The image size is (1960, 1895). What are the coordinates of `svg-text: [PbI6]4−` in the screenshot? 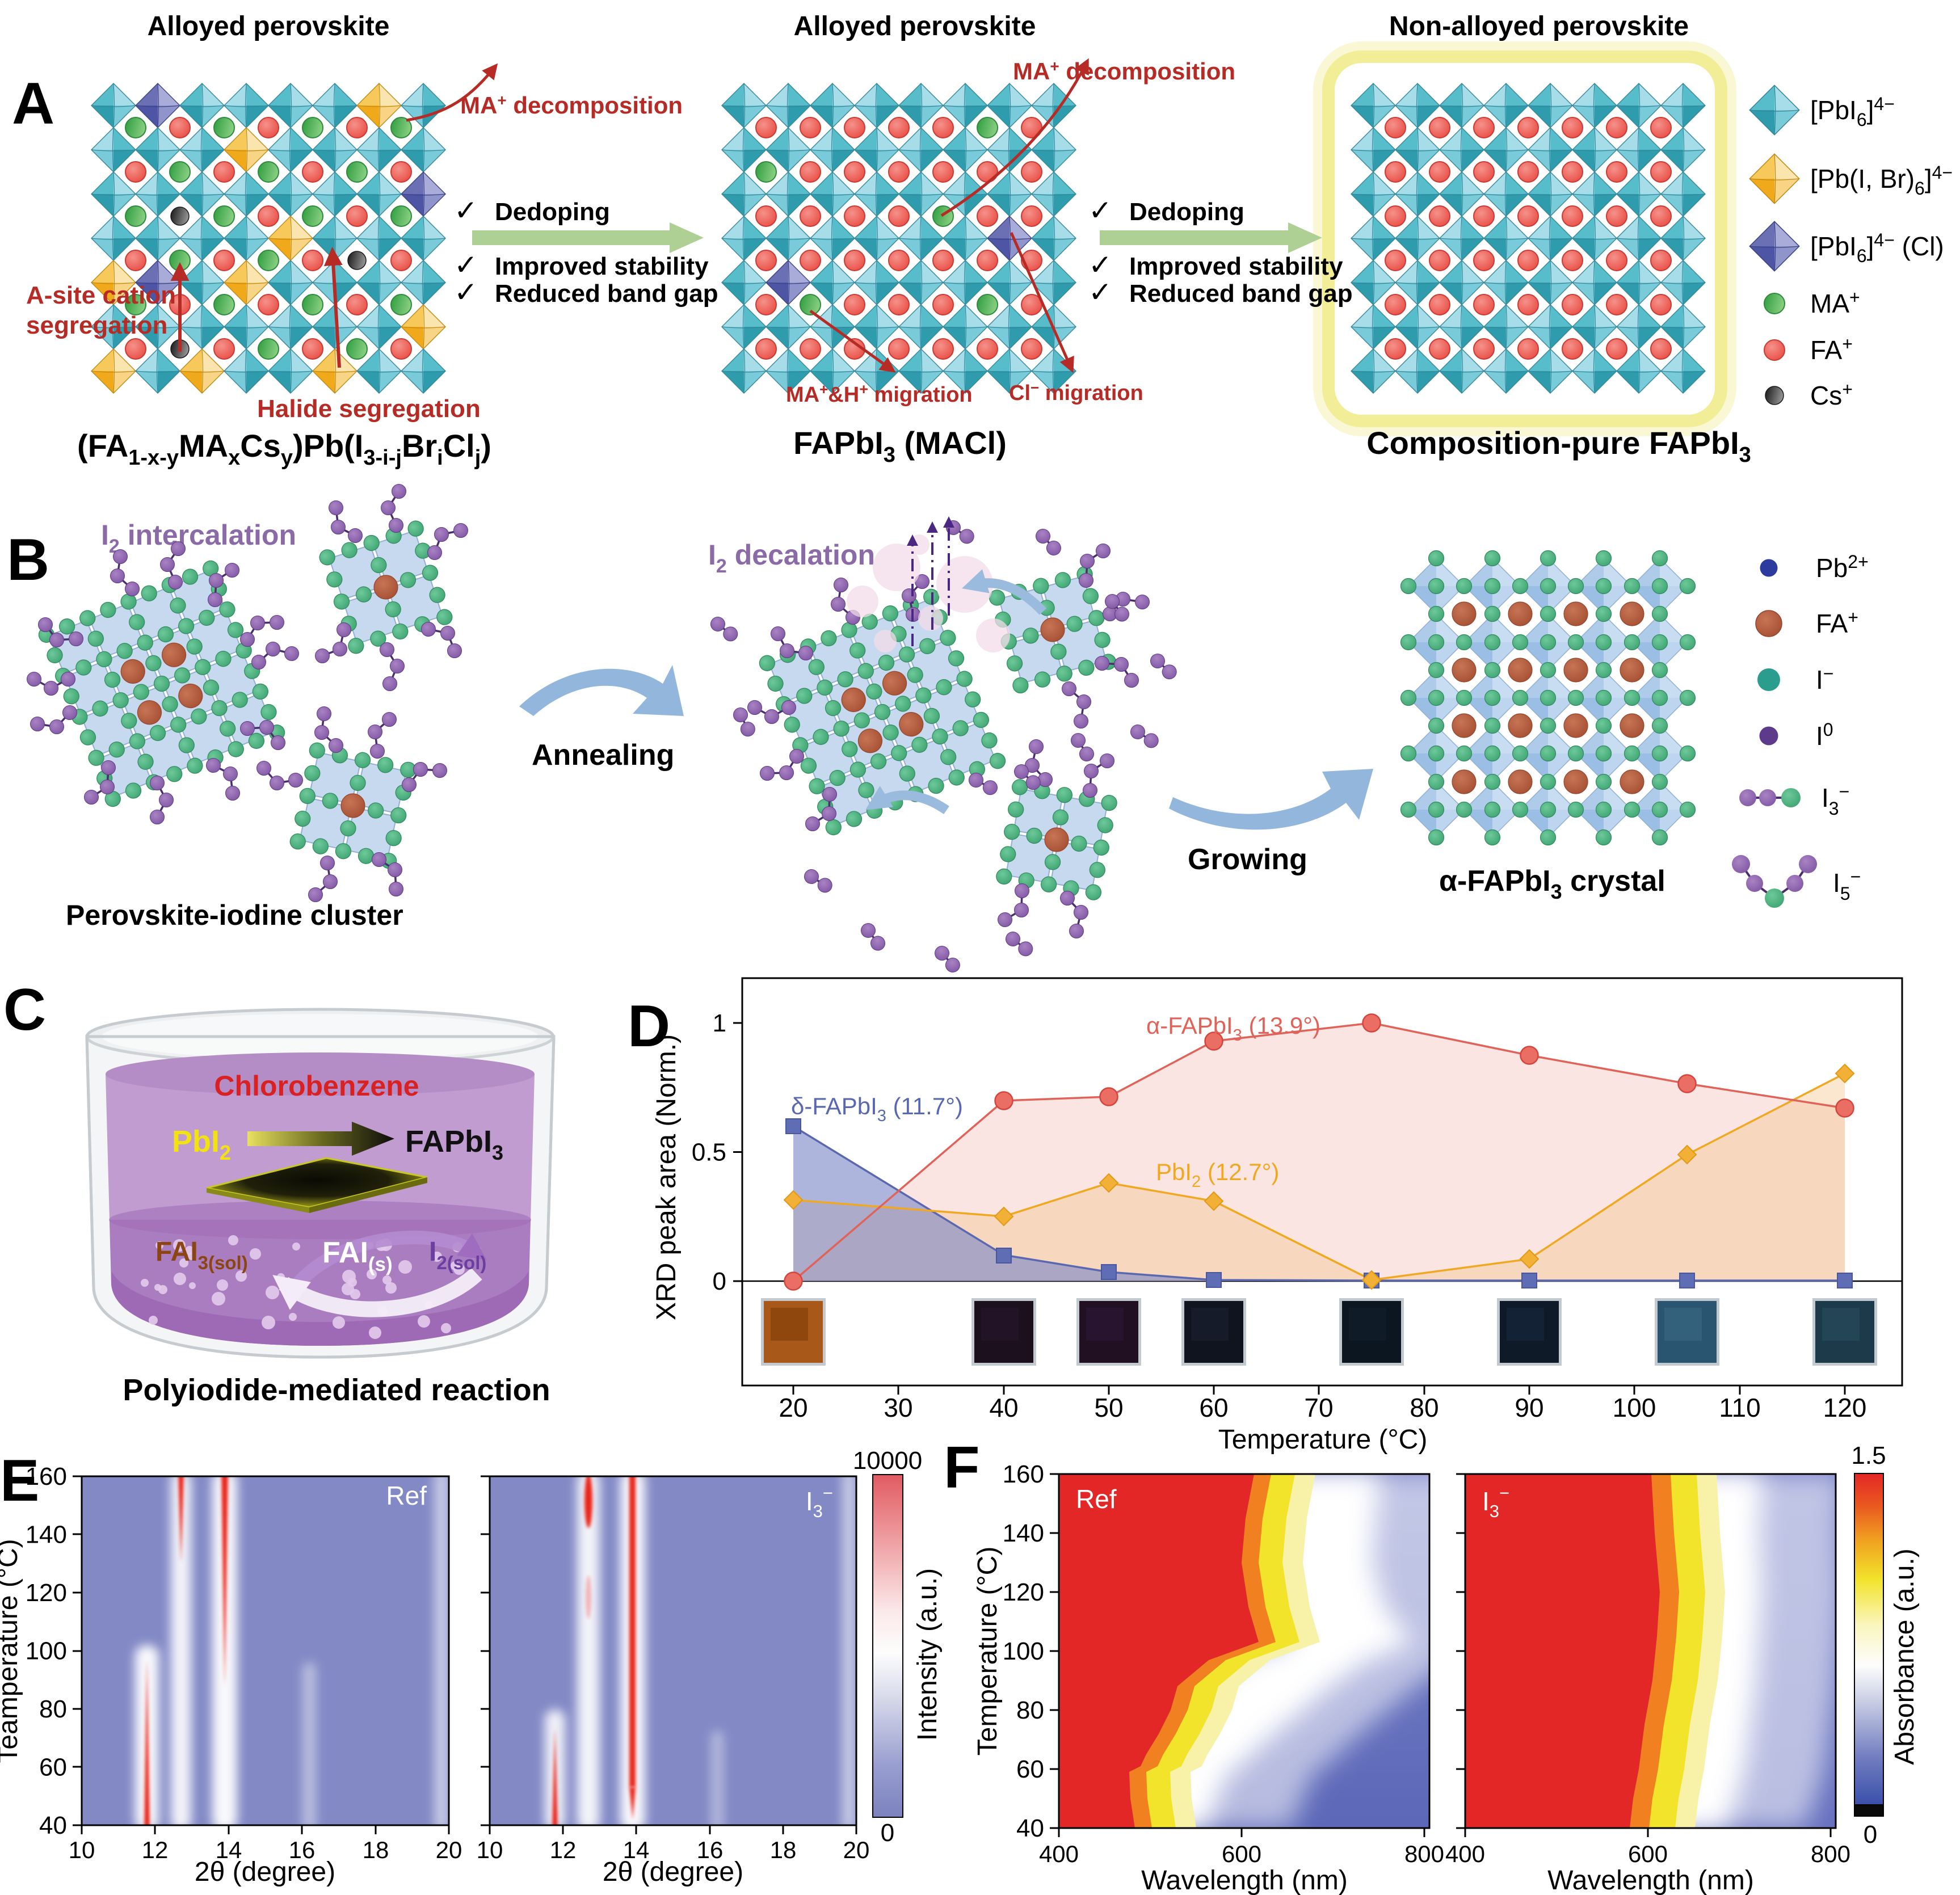 It's located at (1852, 112).